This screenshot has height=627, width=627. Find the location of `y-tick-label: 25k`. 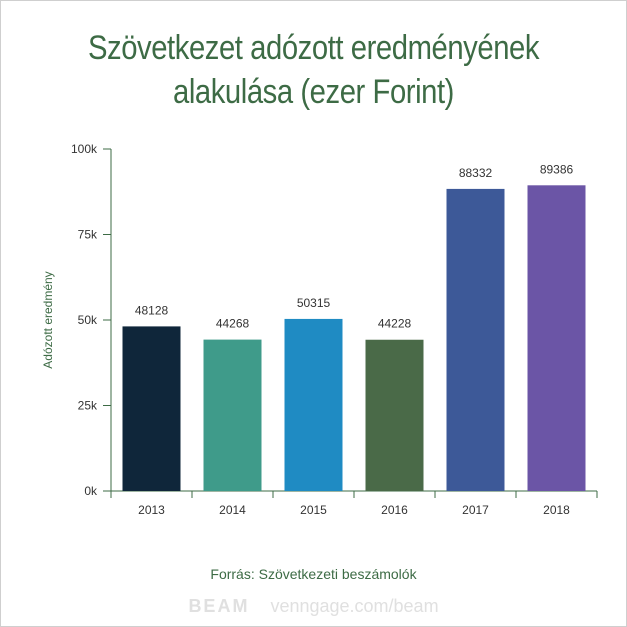

y-tick-label: 25k is located at coordinates (88, 406).